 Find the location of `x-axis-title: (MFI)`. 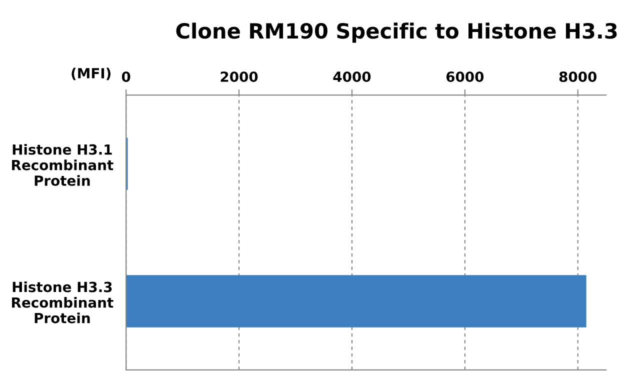

x-axis-title: (MFI) is located at coordinates (91, 74).